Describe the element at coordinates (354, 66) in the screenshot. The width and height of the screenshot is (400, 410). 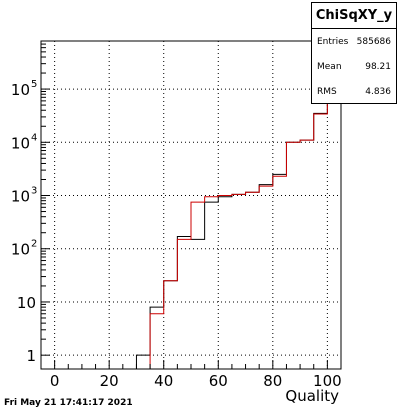
I see `stats-mean-row: Mean 98.21` at that location.